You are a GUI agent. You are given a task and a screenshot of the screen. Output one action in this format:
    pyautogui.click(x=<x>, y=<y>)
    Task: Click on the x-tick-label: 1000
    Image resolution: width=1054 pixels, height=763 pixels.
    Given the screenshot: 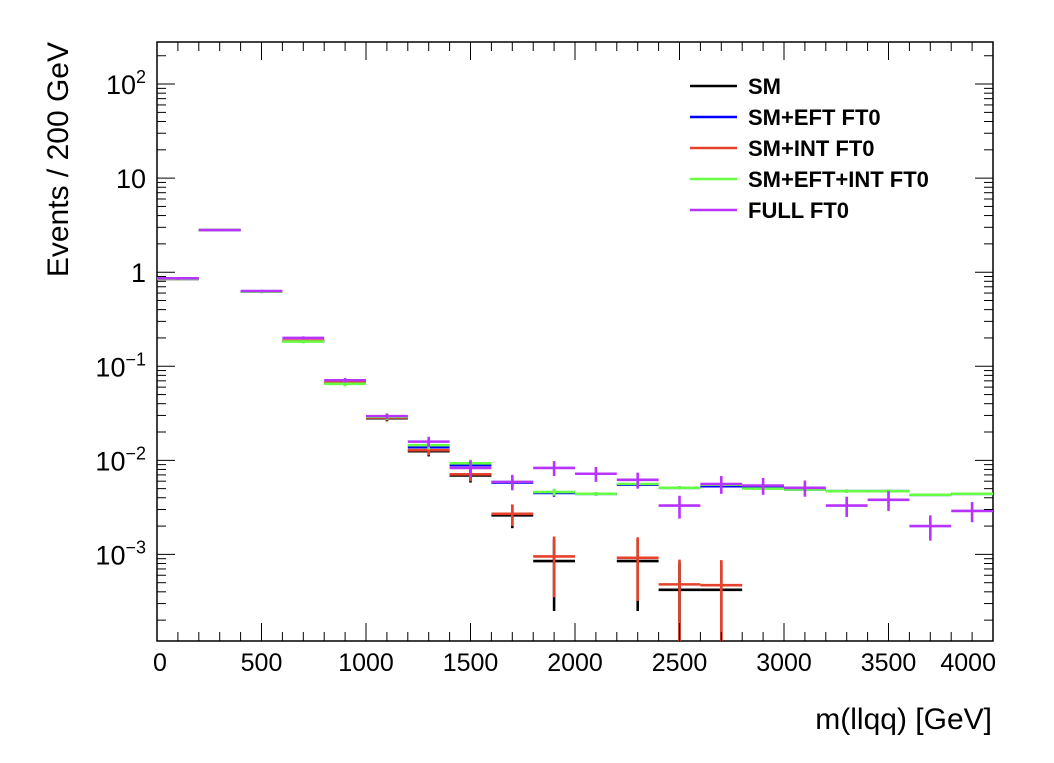 What is the action you would take?
    pyautogui.click(x=366, y=663)
    